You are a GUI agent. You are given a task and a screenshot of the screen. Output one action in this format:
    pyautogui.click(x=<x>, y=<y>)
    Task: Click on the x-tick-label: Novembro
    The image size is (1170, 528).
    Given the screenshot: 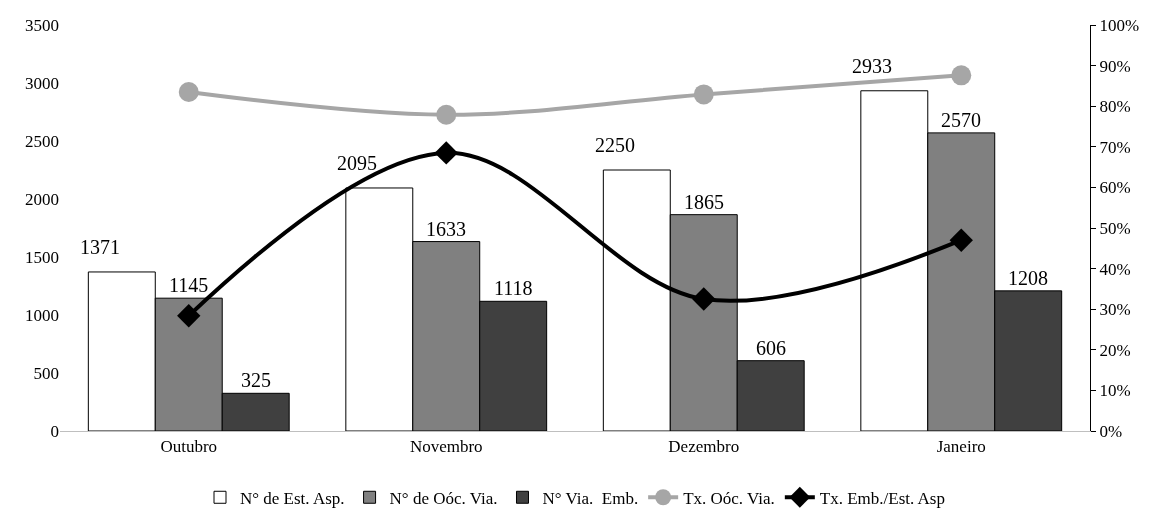 What is the action you would take?
    pyautogui.click(x=446, y=447)
    